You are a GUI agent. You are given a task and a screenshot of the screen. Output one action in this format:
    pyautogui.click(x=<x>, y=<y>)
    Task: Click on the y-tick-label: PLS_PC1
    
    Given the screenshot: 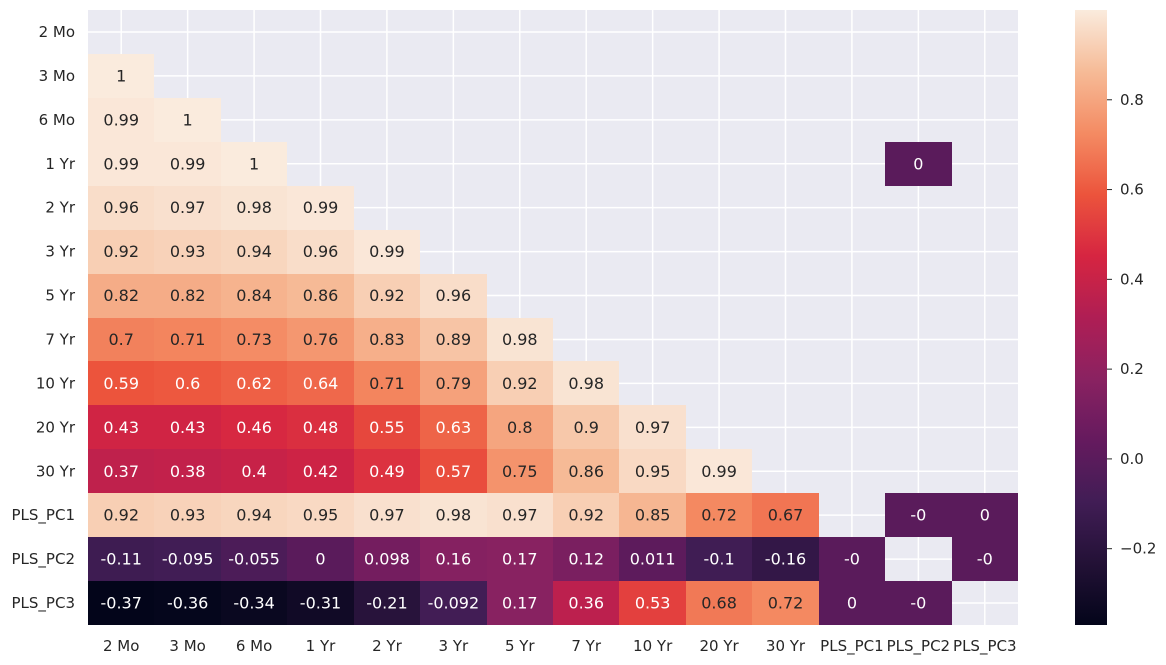 What is the action you would take?
    pyautogui.click(x=44, y=515)
    